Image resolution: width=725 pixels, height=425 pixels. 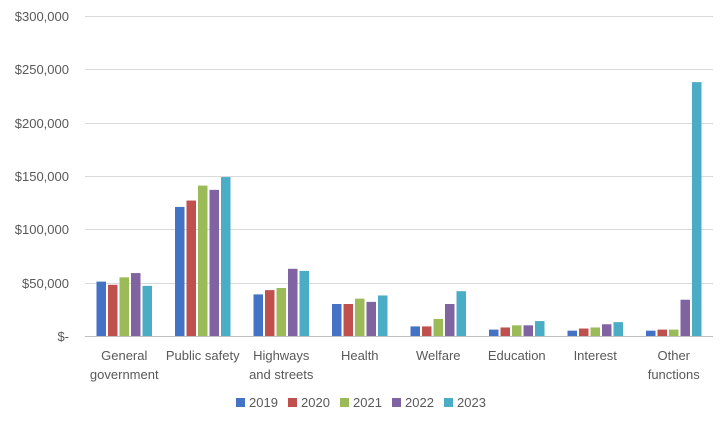 I want to click on y-tick-label: $150,000, so click(x=42, y=176).